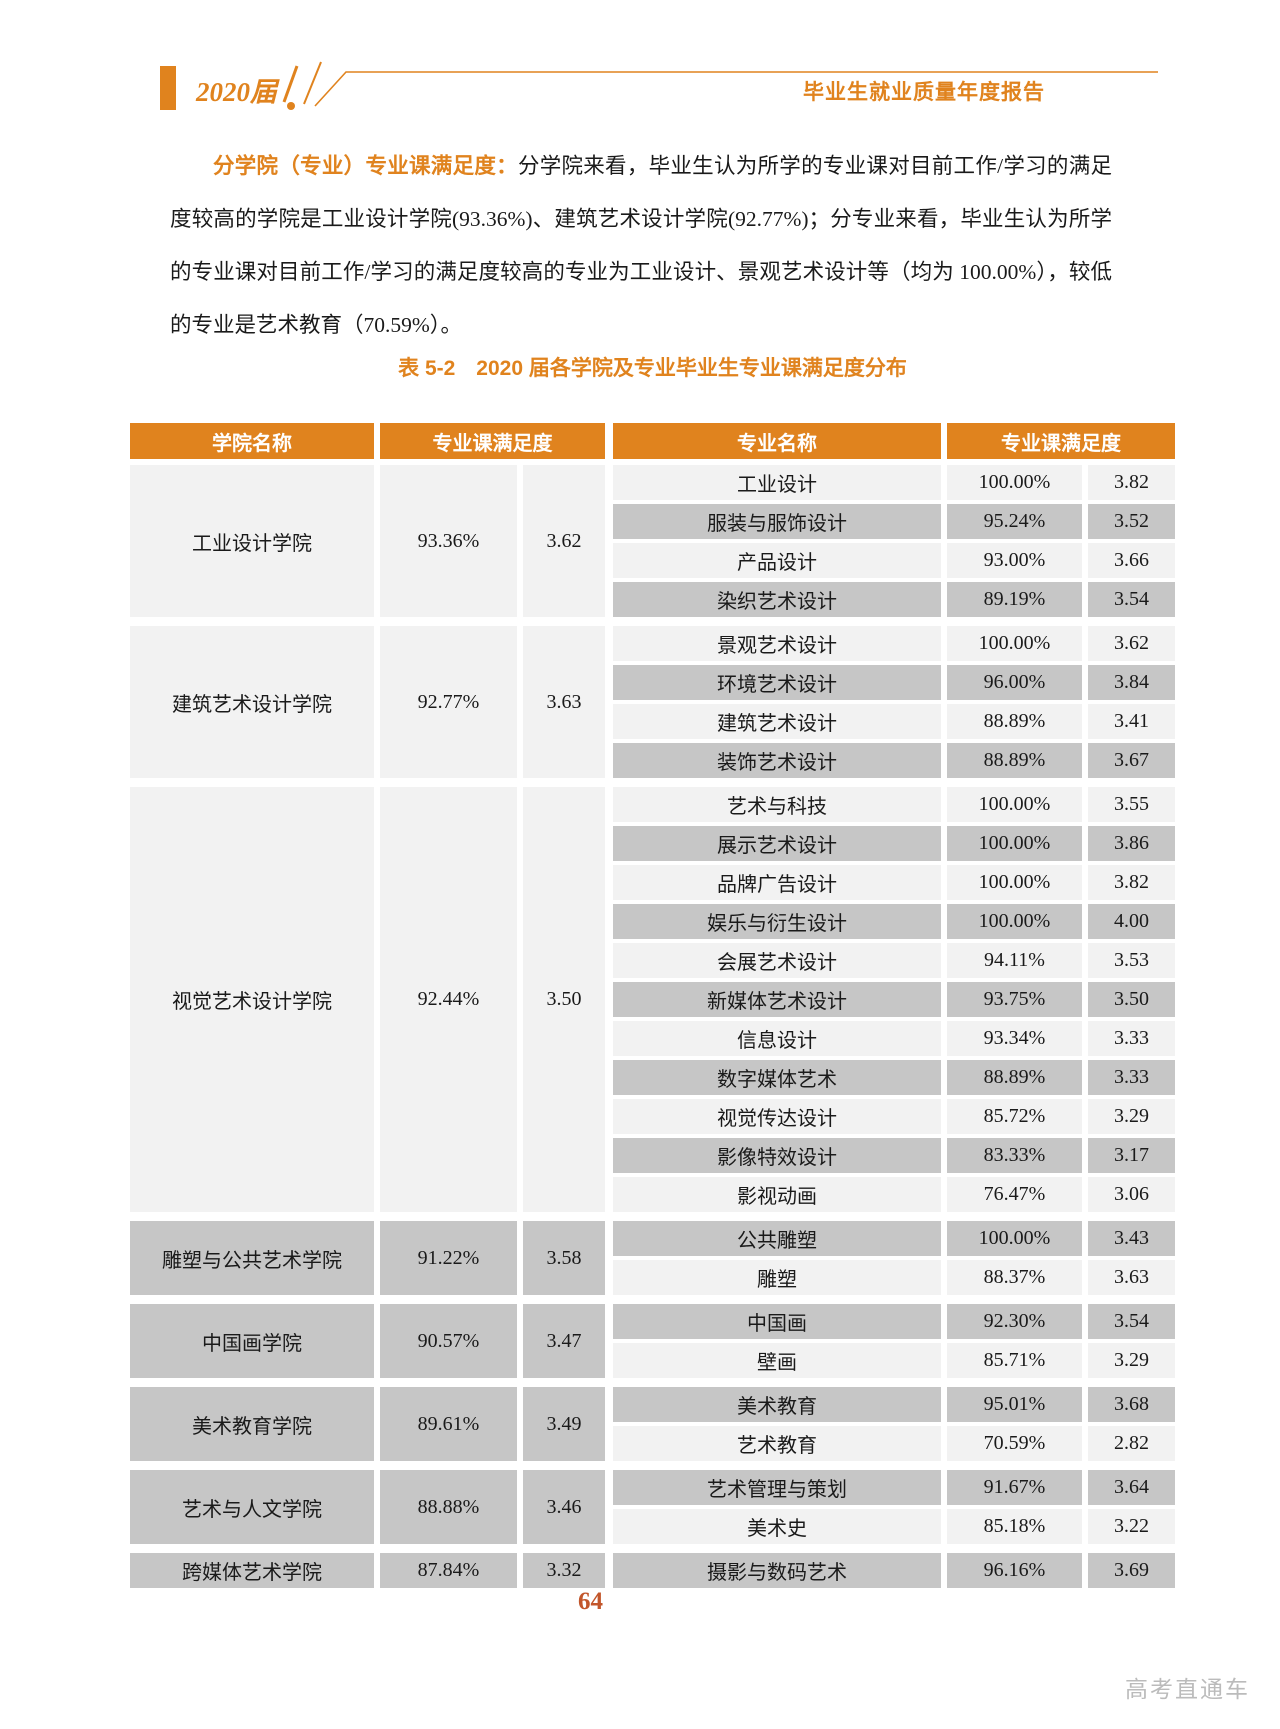 The image size is (1280, 1729). What do you see at coordinates (777, 1277) in the screenshot?
I see `major-name-cell: 雕塑` at bounding box center [777, 1277].